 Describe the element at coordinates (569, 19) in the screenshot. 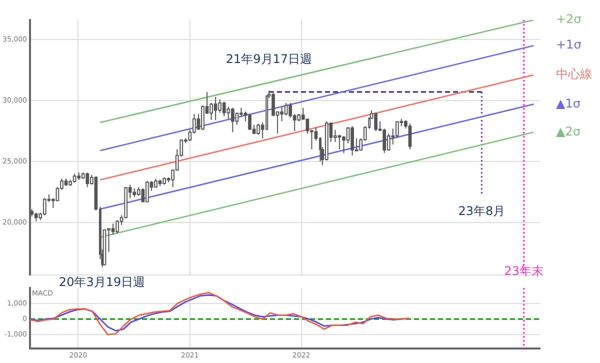

I see `series-label: +2σ` at that location.